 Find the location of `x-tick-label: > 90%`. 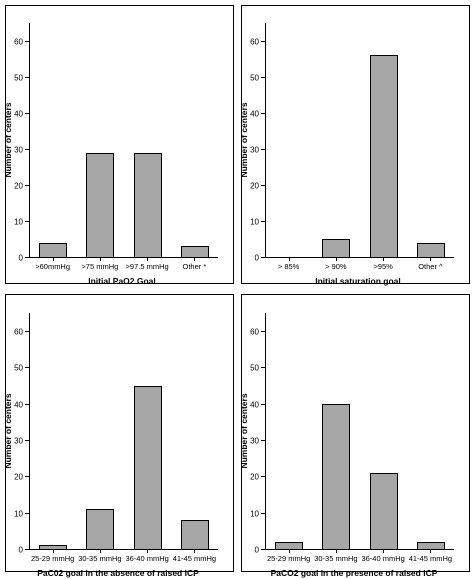

x-tick-label: > 90% is located at coordinates (336, 266).